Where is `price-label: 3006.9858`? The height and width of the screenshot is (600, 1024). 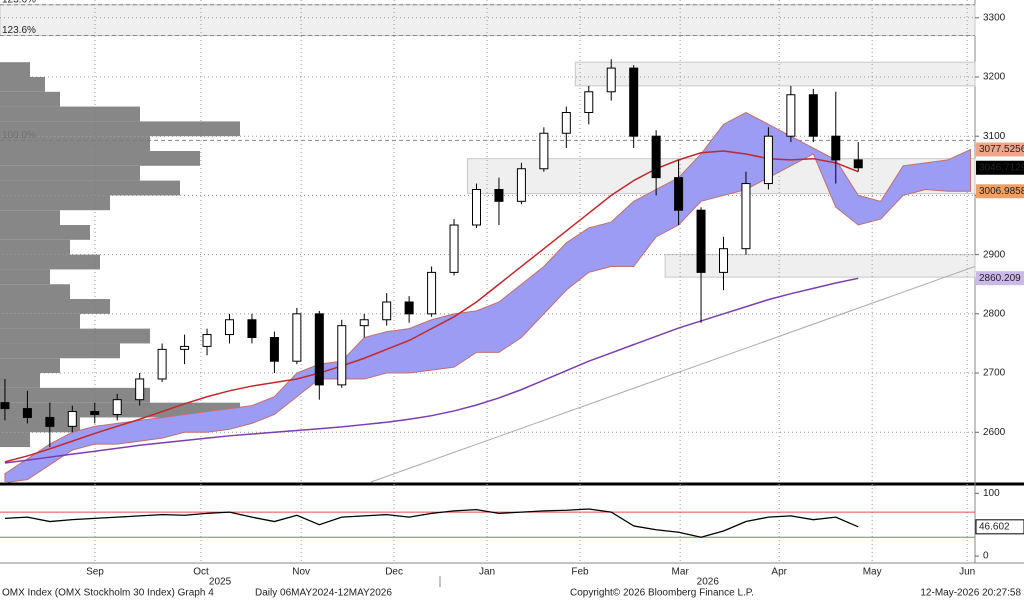
price-label: 3006.9858 is located at coordinates (1001, 191).